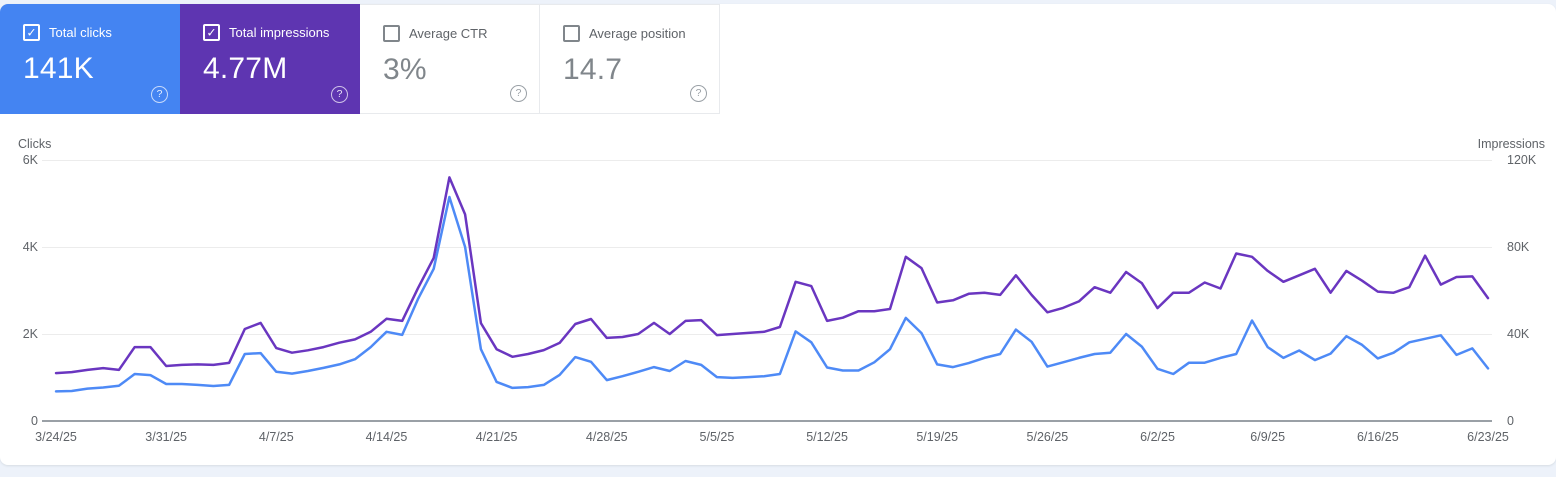 This screenshot has width=1556, height=477. I want to click on average-ctr-value: 3%, so click(405, 69).